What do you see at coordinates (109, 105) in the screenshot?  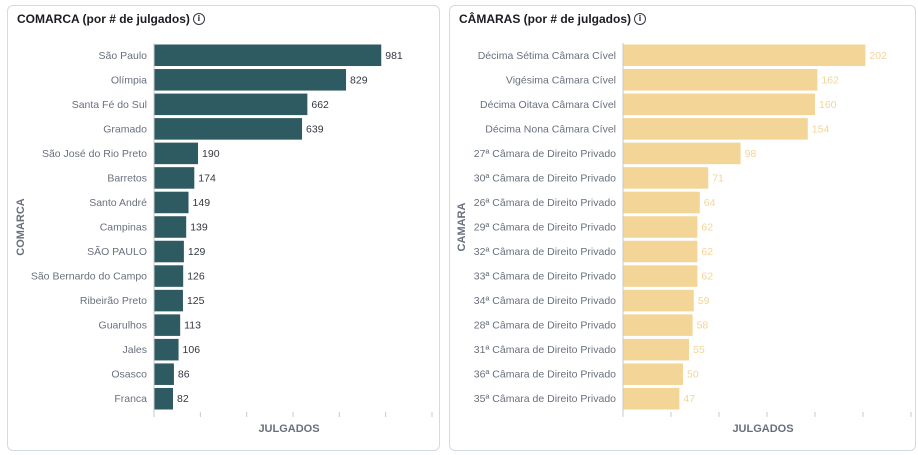 I see `category-label: Santa Fé do Sul` at bounding box center [109, 105].